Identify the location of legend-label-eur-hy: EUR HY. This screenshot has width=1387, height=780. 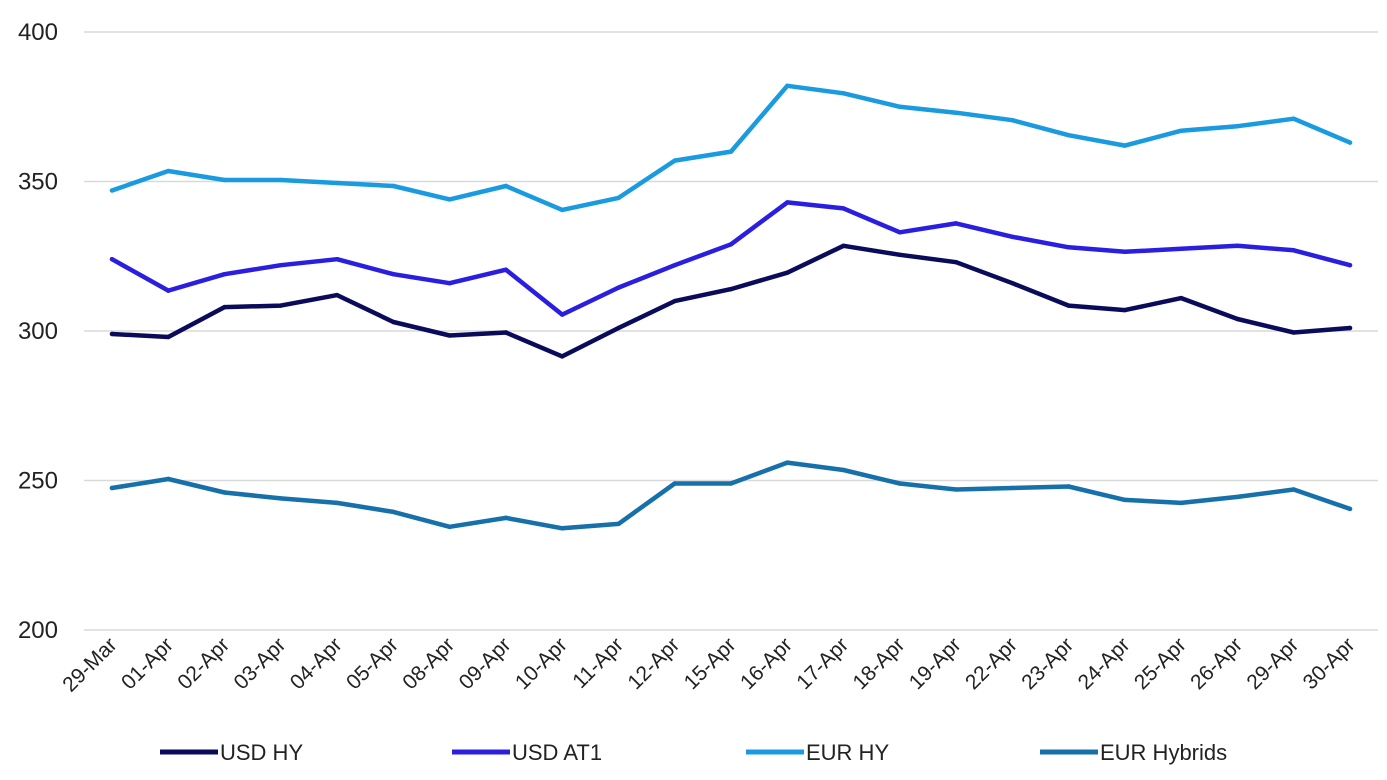
(847, 752).